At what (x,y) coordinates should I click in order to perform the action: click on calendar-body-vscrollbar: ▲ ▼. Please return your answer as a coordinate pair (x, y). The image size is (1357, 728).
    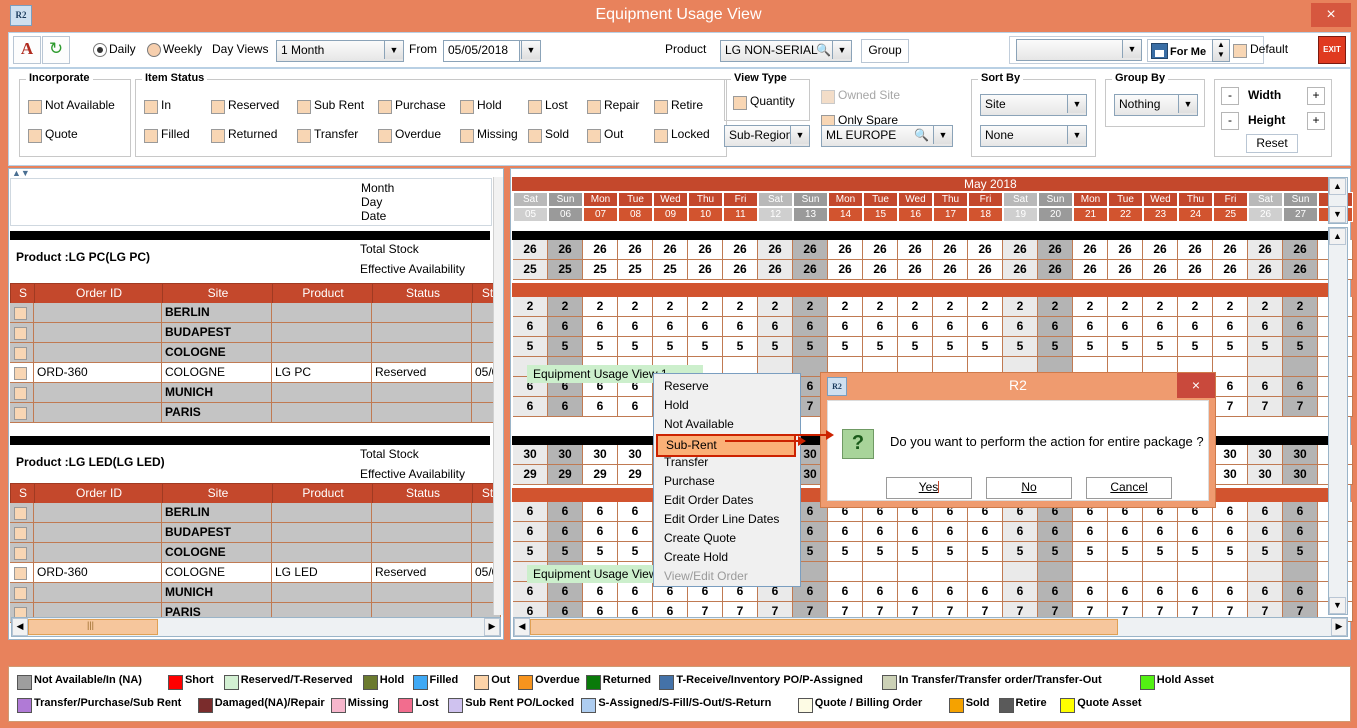
    Looking at the image, I should click on (1338, 421).